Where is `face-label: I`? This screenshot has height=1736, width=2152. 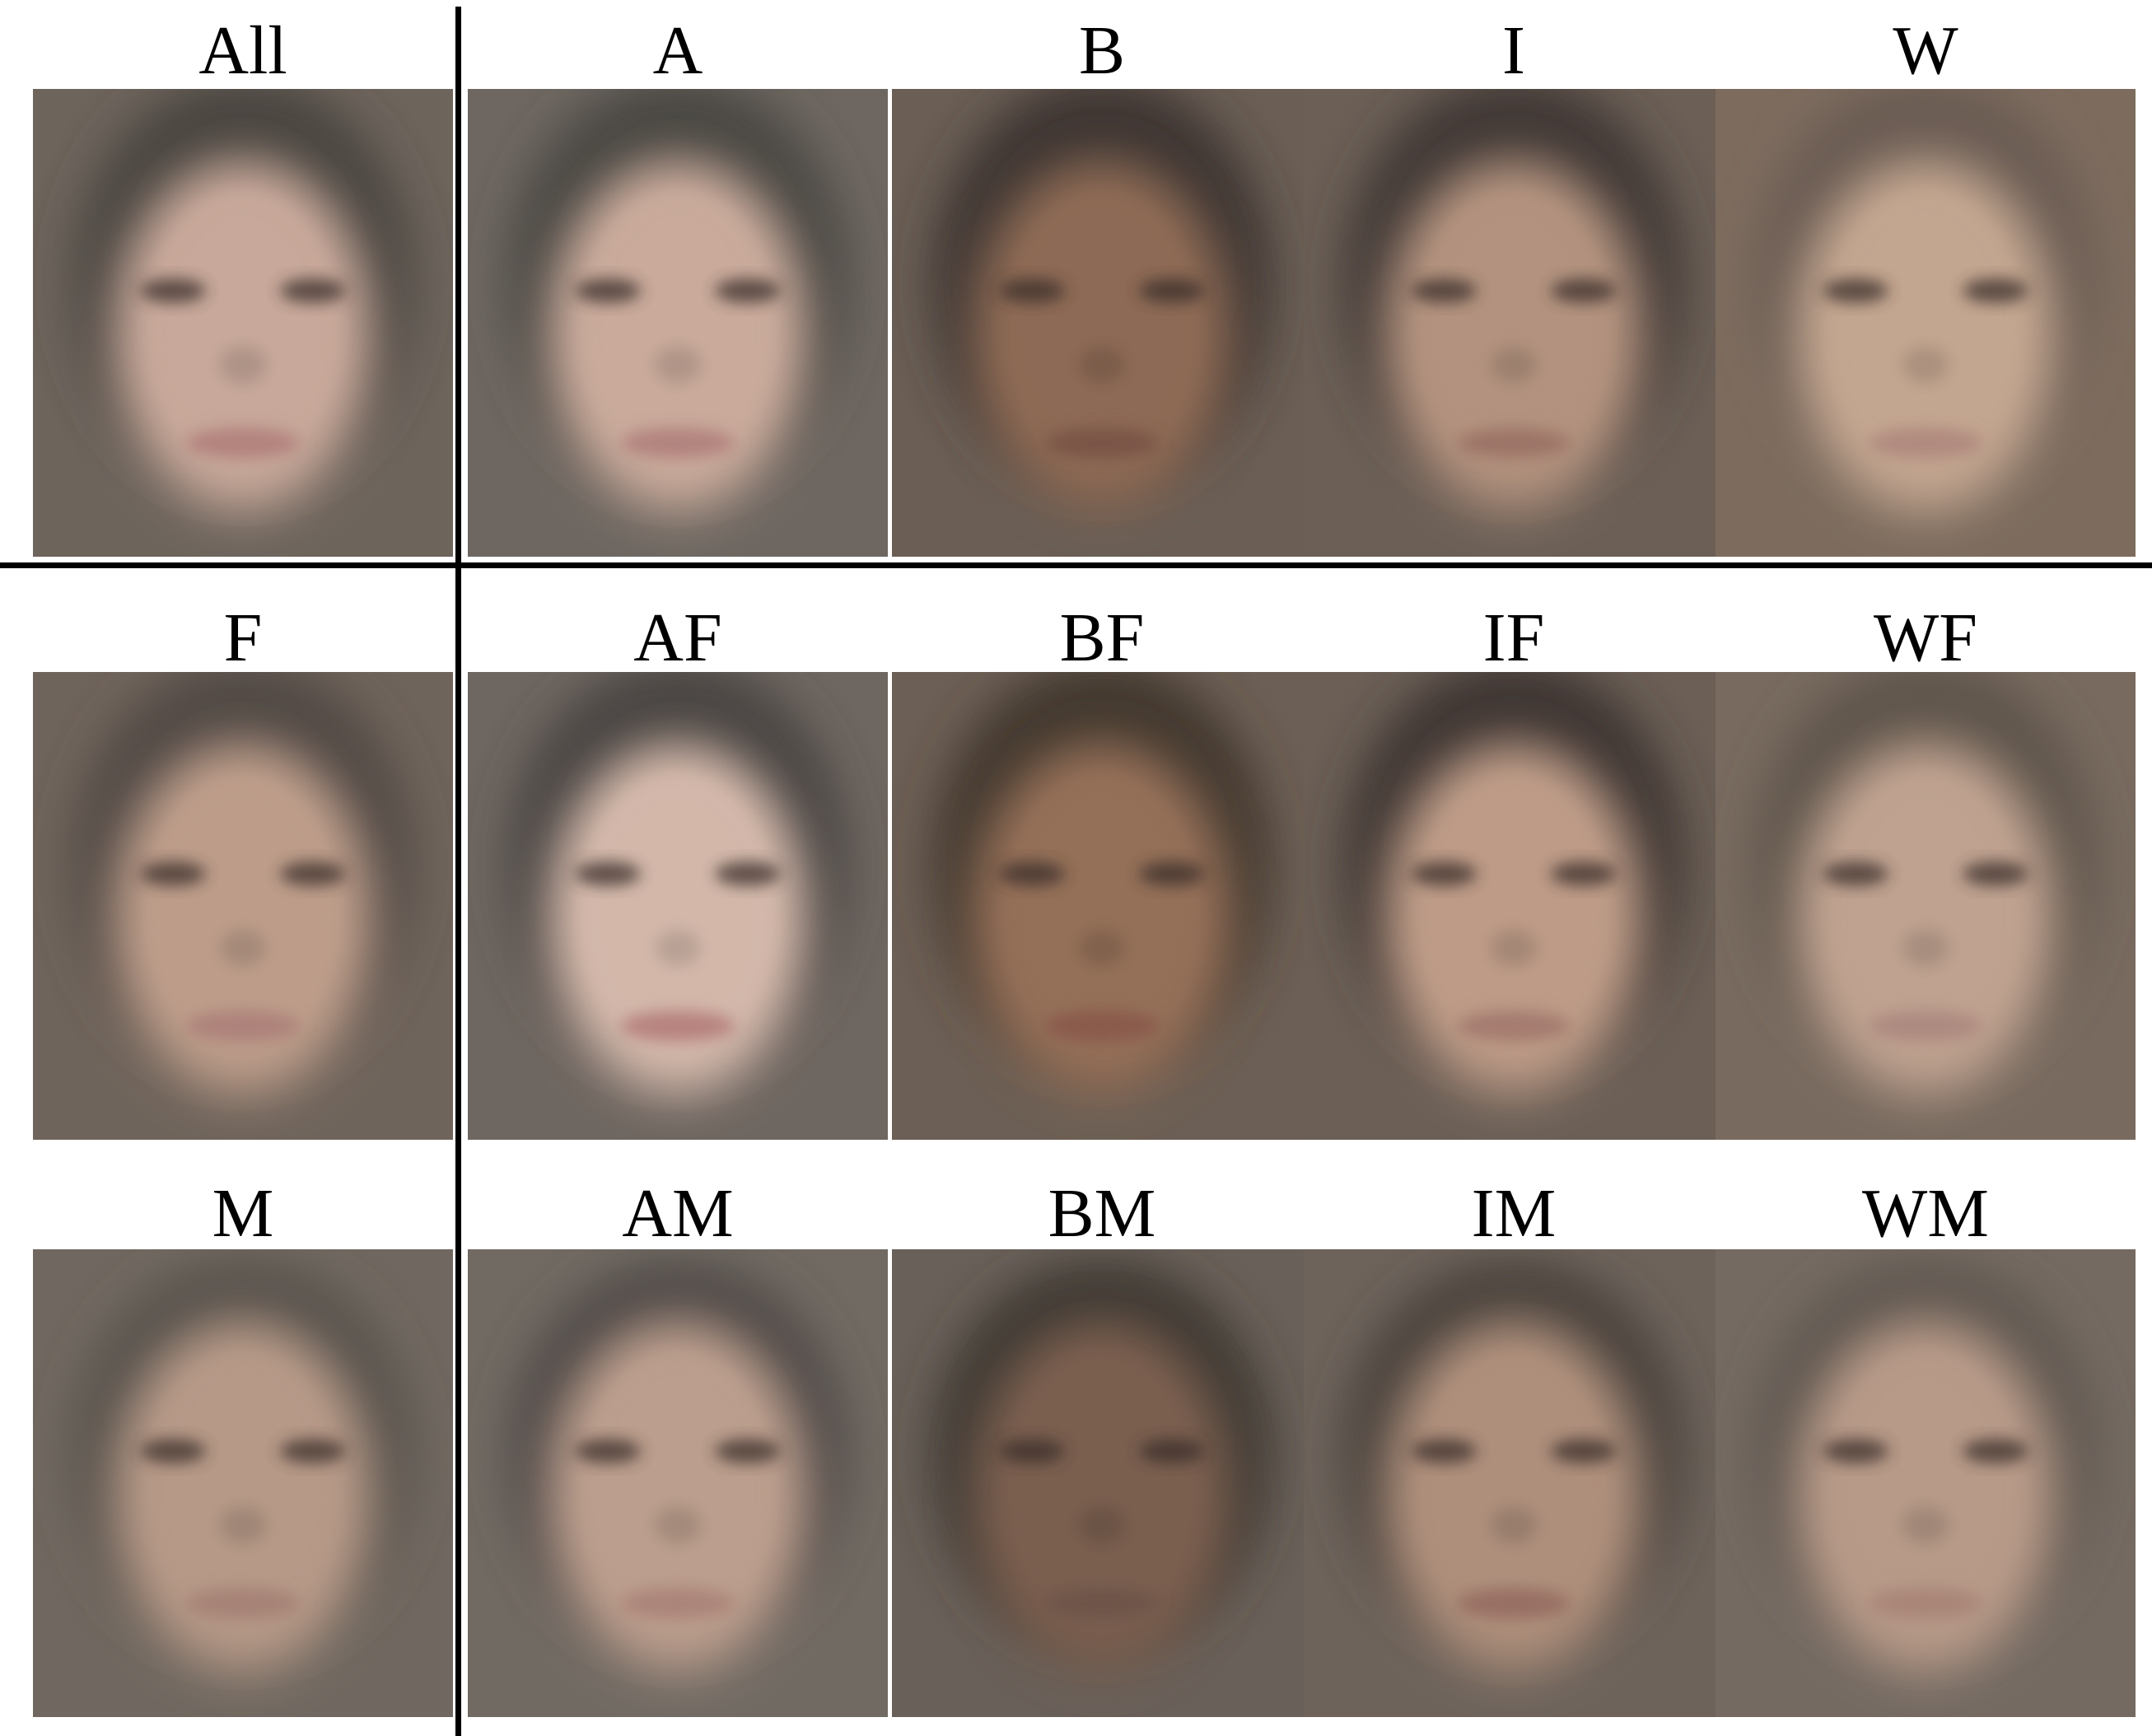 face-label: I is located at coordinates (1513, 50).